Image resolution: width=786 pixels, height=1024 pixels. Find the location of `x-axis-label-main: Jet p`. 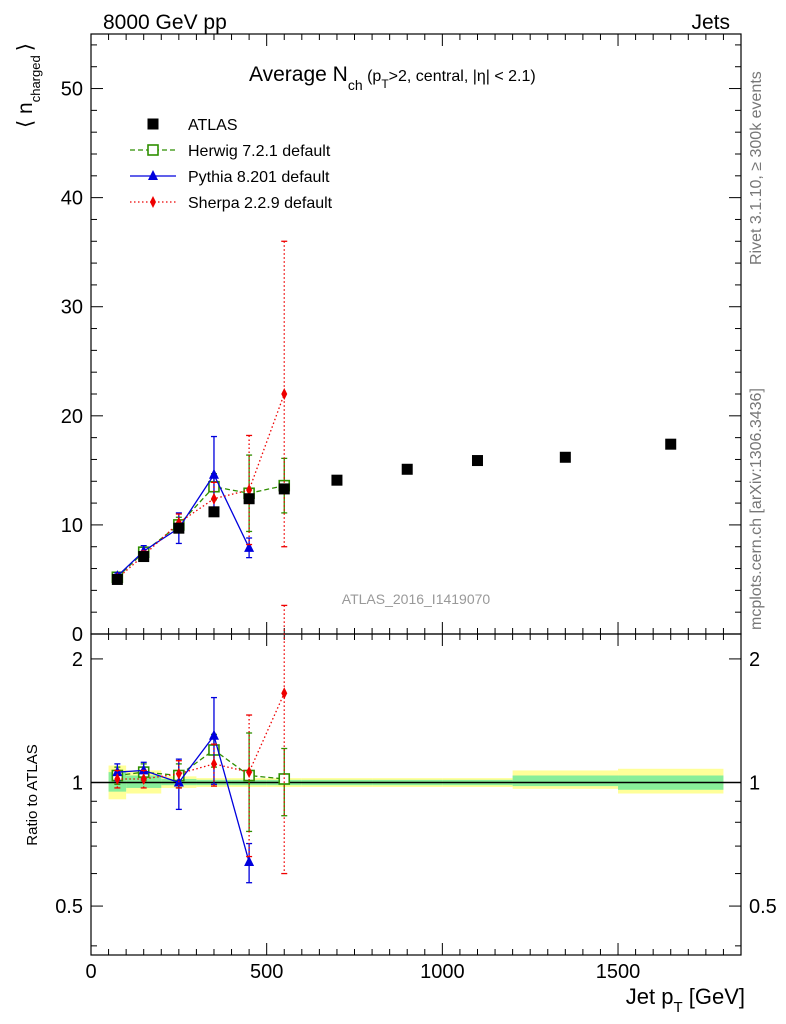

x-axis-label-main: Jet p is located at coordinates (650, 996).